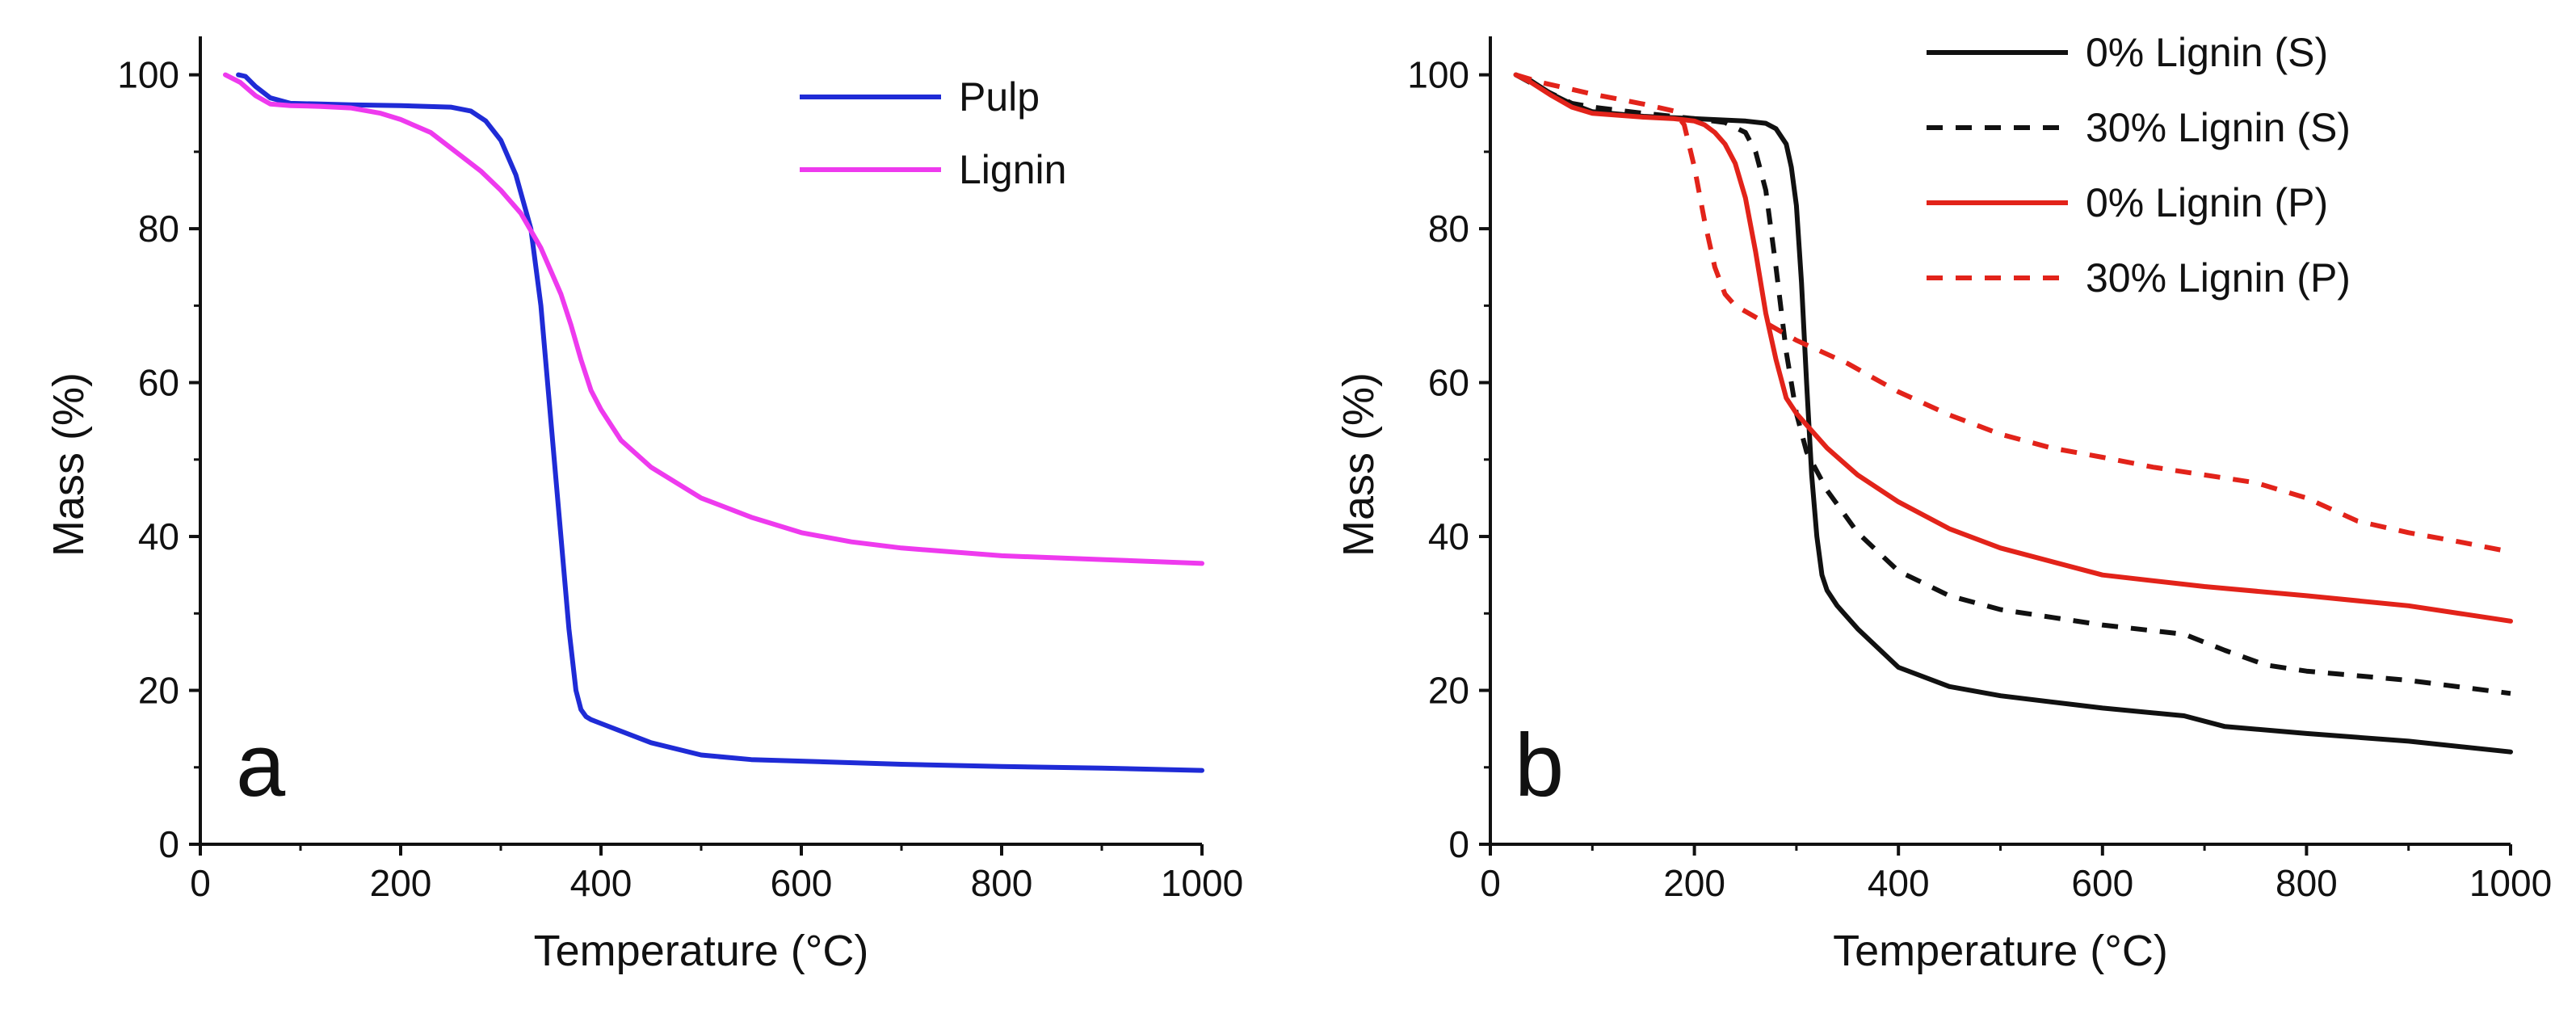 The image size is (2576, 1022). I want to click on panel-letter: b, so click(1539, 765).